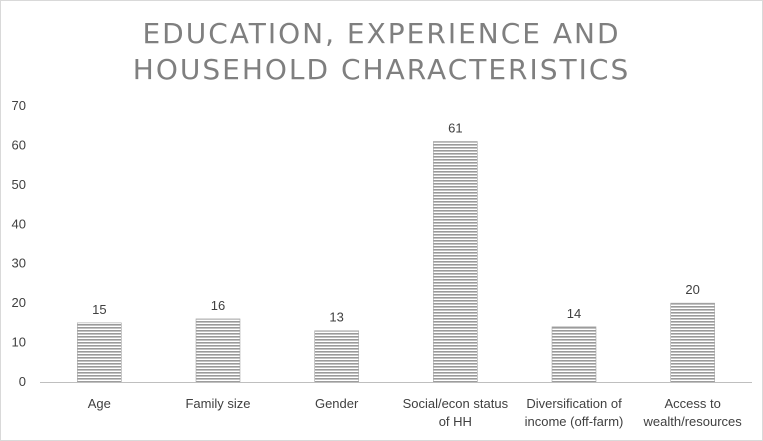 The height and width of the screenshot is (441, 763). Describe the element at coordinates (99, 403) in the screenshot. I see `category-label: Age` at that location.